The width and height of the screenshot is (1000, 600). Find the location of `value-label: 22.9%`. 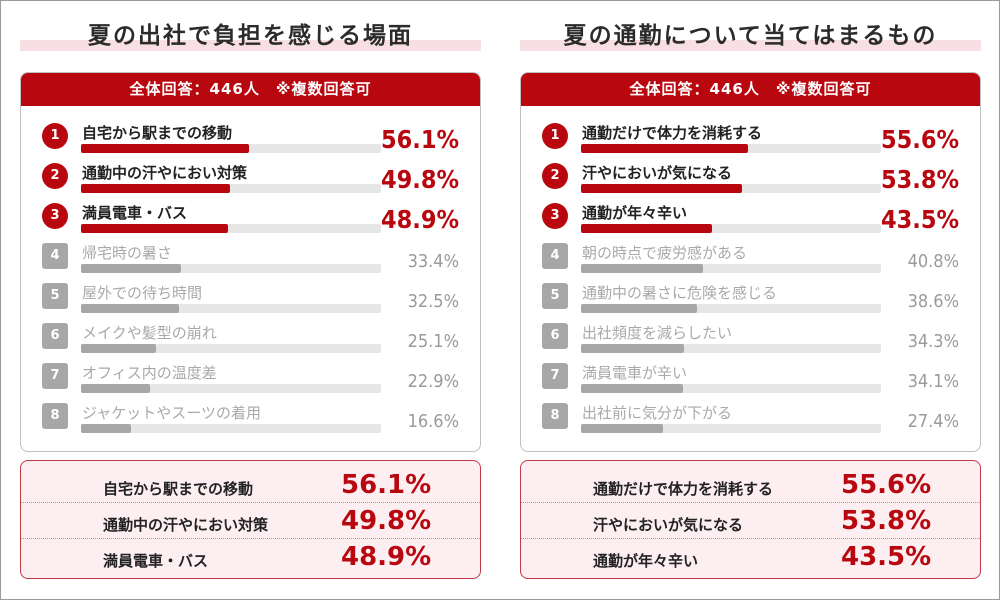

value-label: 22.9% is located at coordinates (433, 381).